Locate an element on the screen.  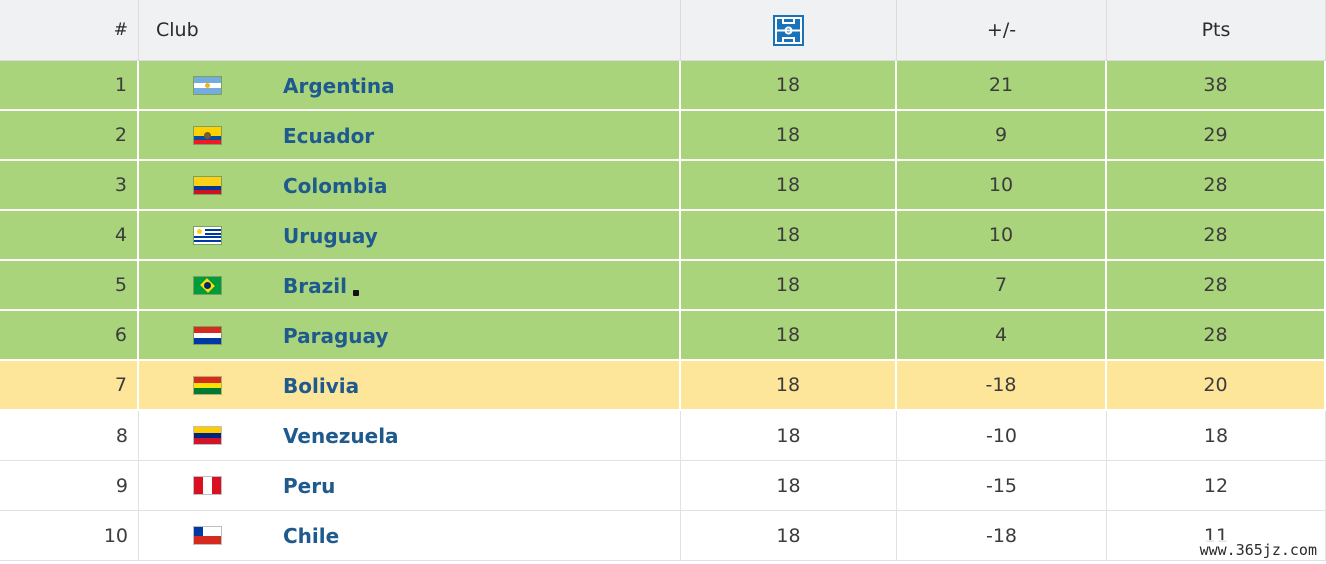
table-row: 1 Argentina 18 21 38 is located at coordinates (663, 86).